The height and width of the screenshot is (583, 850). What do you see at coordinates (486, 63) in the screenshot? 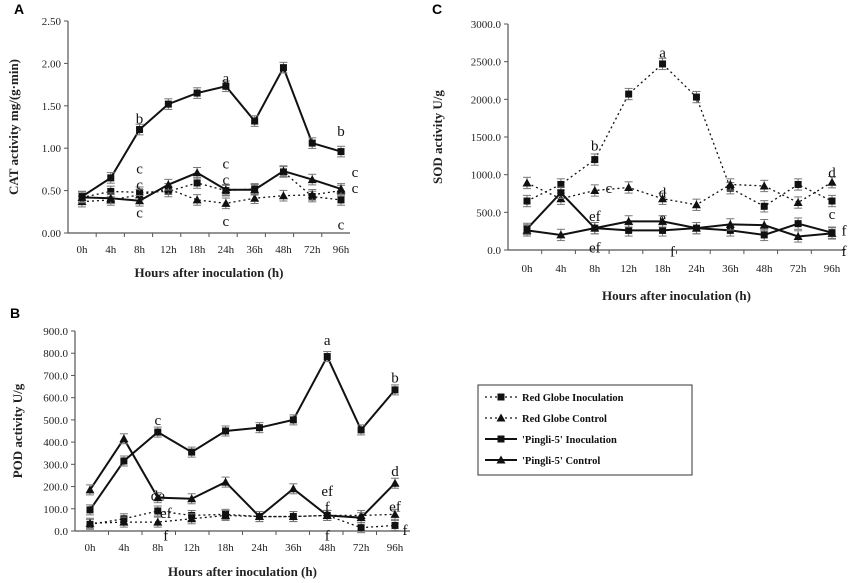
I see `y-tick-label: 2500.0` at bounding box center [486, 63].